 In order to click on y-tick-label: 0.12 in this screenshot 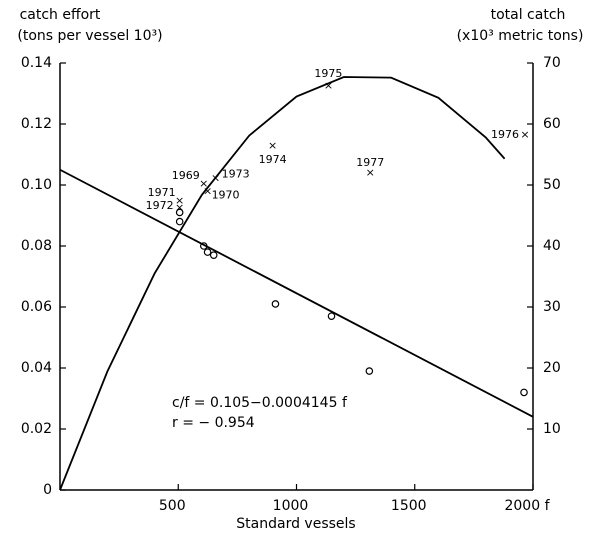, I will do `click(36, 124)`.